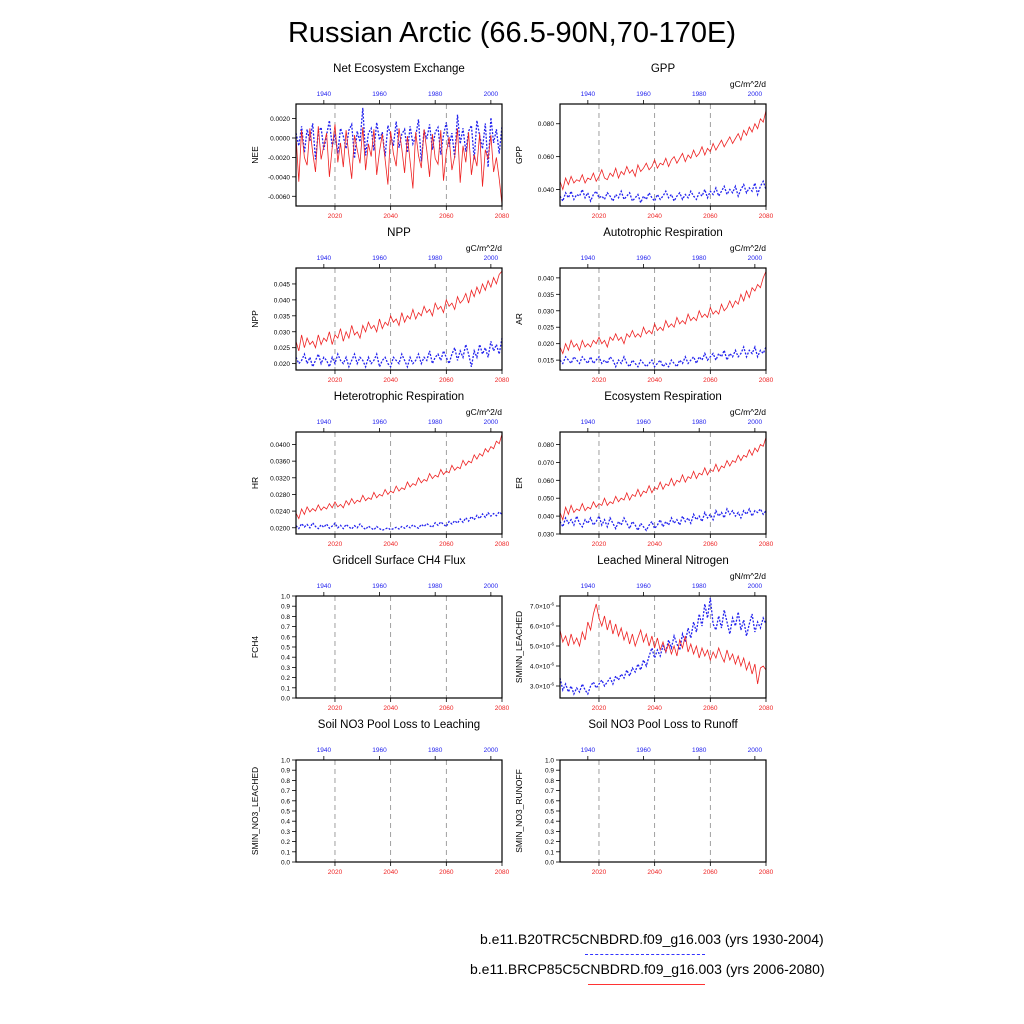  What do you see at coordinates (255, 811) in the screenshot?
I see `y-axis-label: SMIN_NO3_LEACHED` at bounding box center [255, 811].